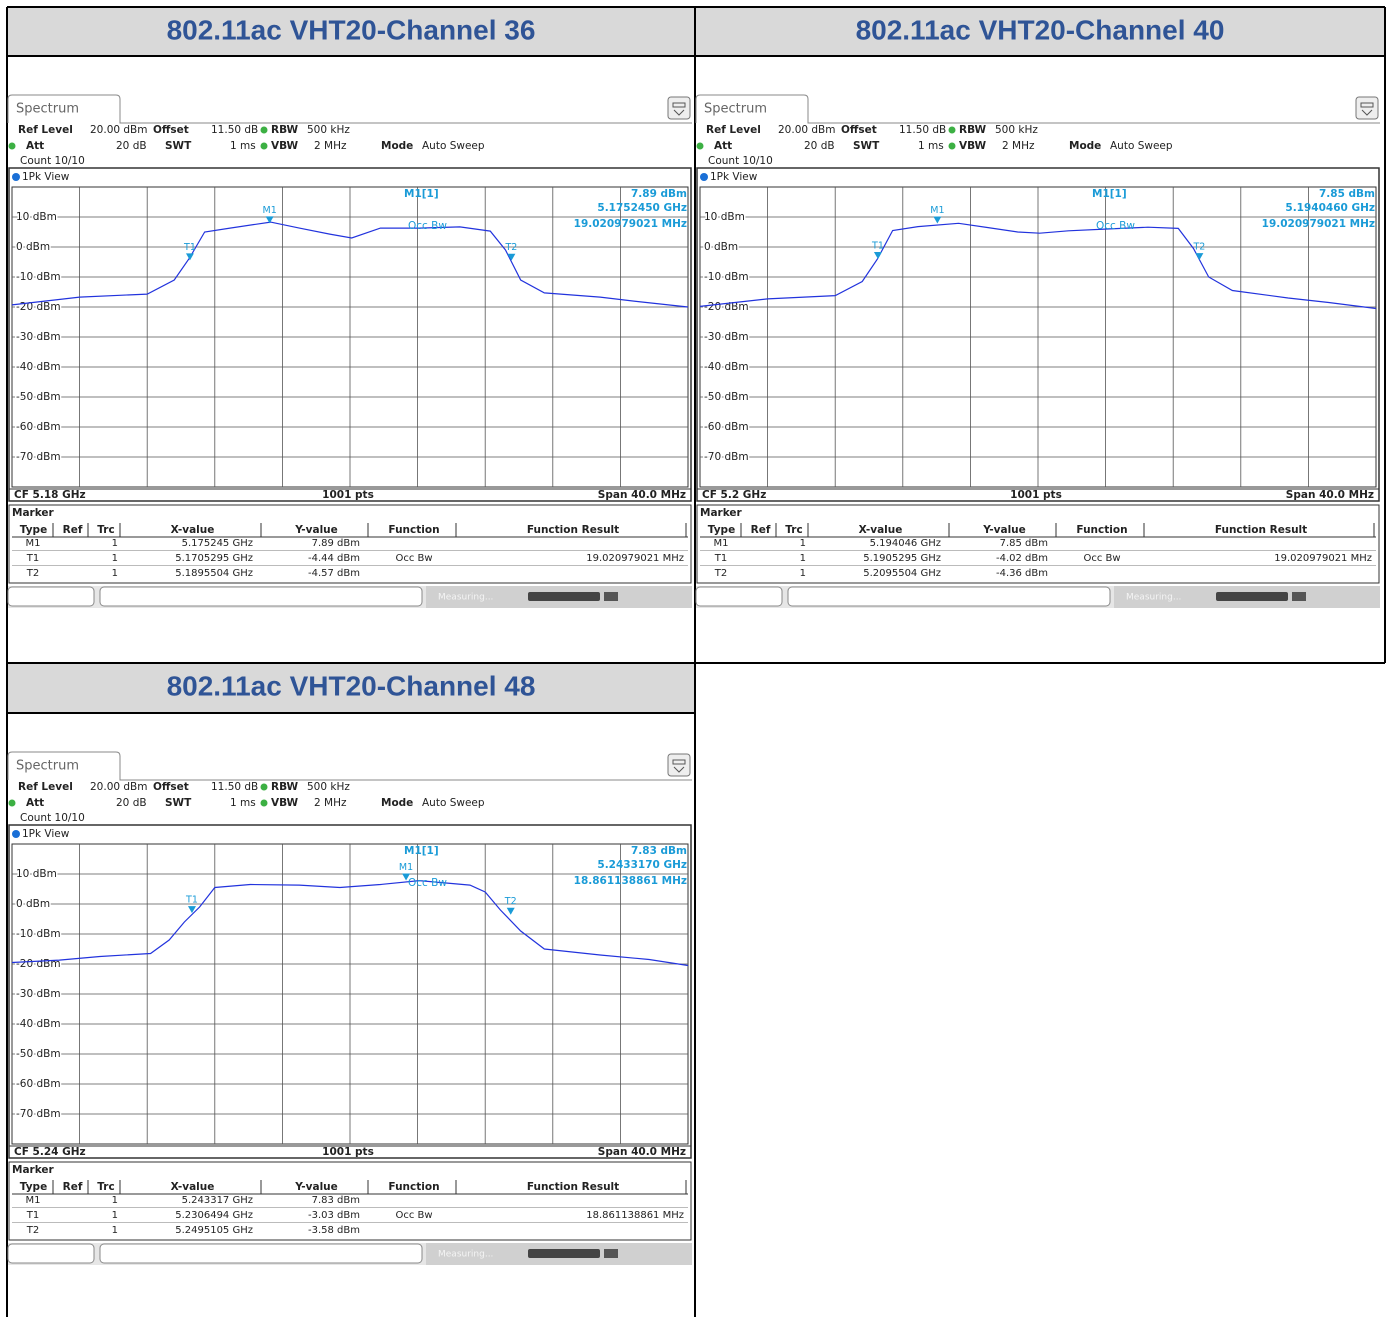 The height and width of the screenshot is (1317, 1389). What do you see at coordinates (659, 194) in the screenshot?
I see `marker-info: 7.89 dBm` at bounding box center [659, 194].